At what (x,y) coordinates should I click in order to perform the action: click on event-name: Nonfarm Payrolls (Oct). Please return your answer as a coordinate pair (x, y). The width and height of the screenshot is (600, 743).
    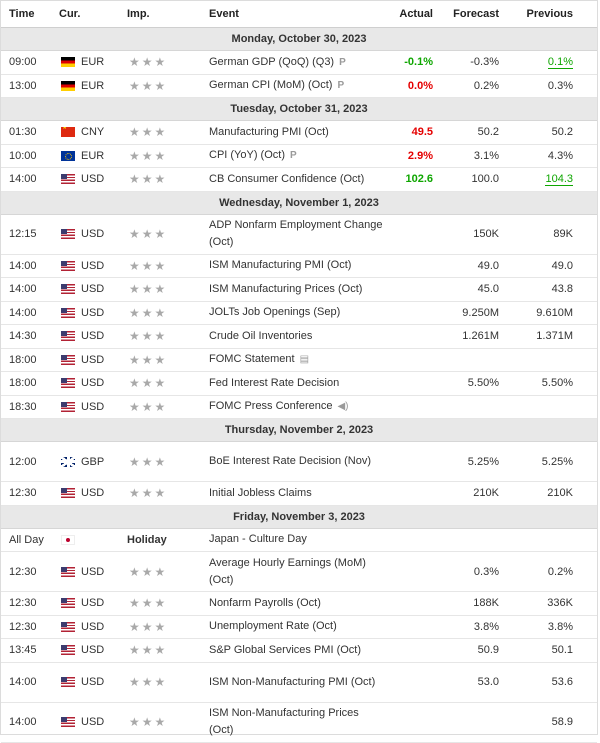
    Looking at the image, I should click on (265, 602).